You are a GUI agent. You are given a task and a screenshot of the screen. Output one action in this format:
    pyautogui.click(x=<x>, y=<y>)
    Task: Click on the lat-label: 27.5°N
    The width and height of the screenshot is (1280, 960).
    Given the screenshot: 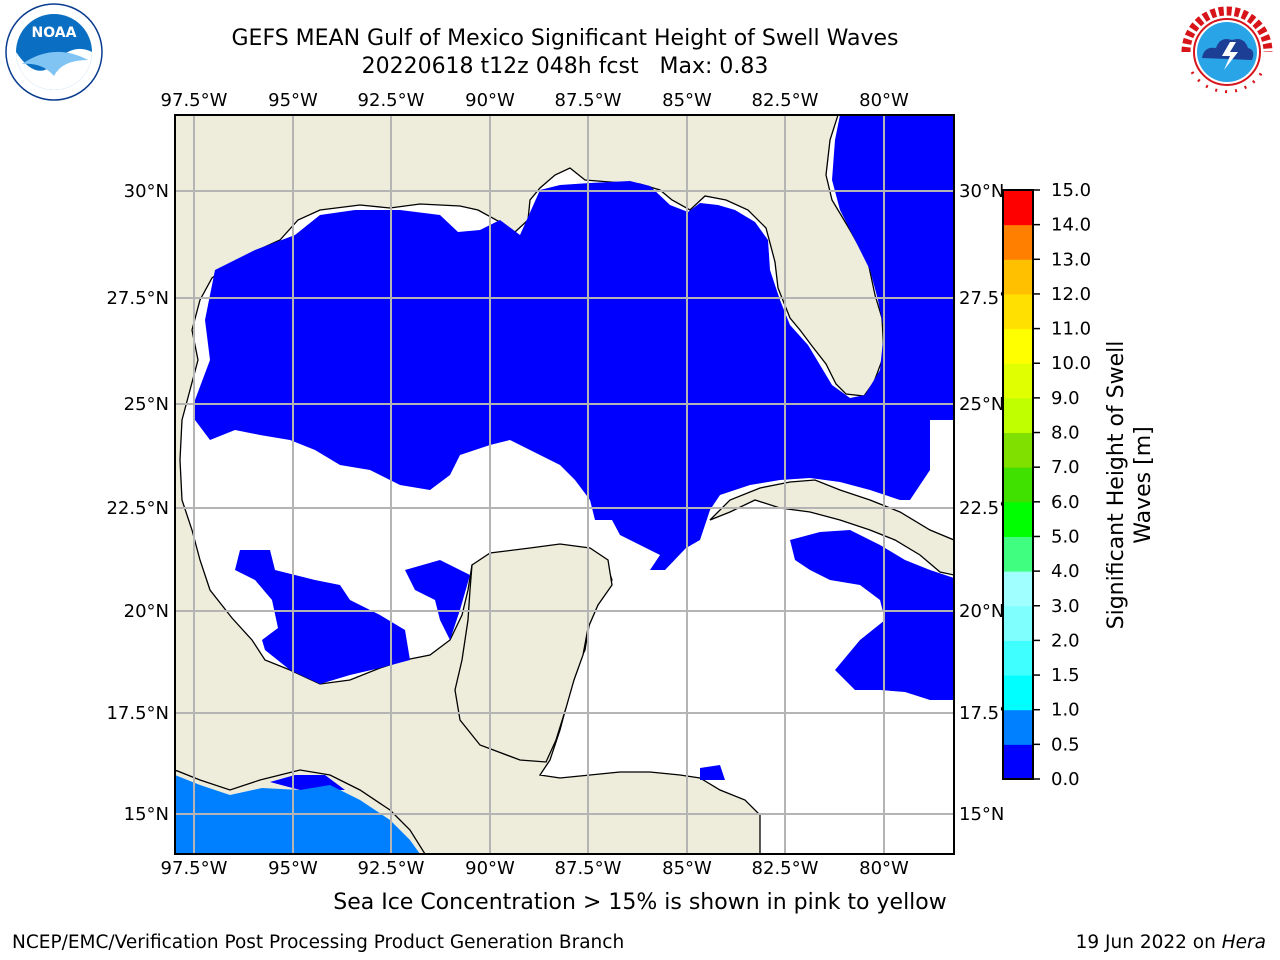 What is the action you would take?
    pyautogui.click(x=137, y=298)
    